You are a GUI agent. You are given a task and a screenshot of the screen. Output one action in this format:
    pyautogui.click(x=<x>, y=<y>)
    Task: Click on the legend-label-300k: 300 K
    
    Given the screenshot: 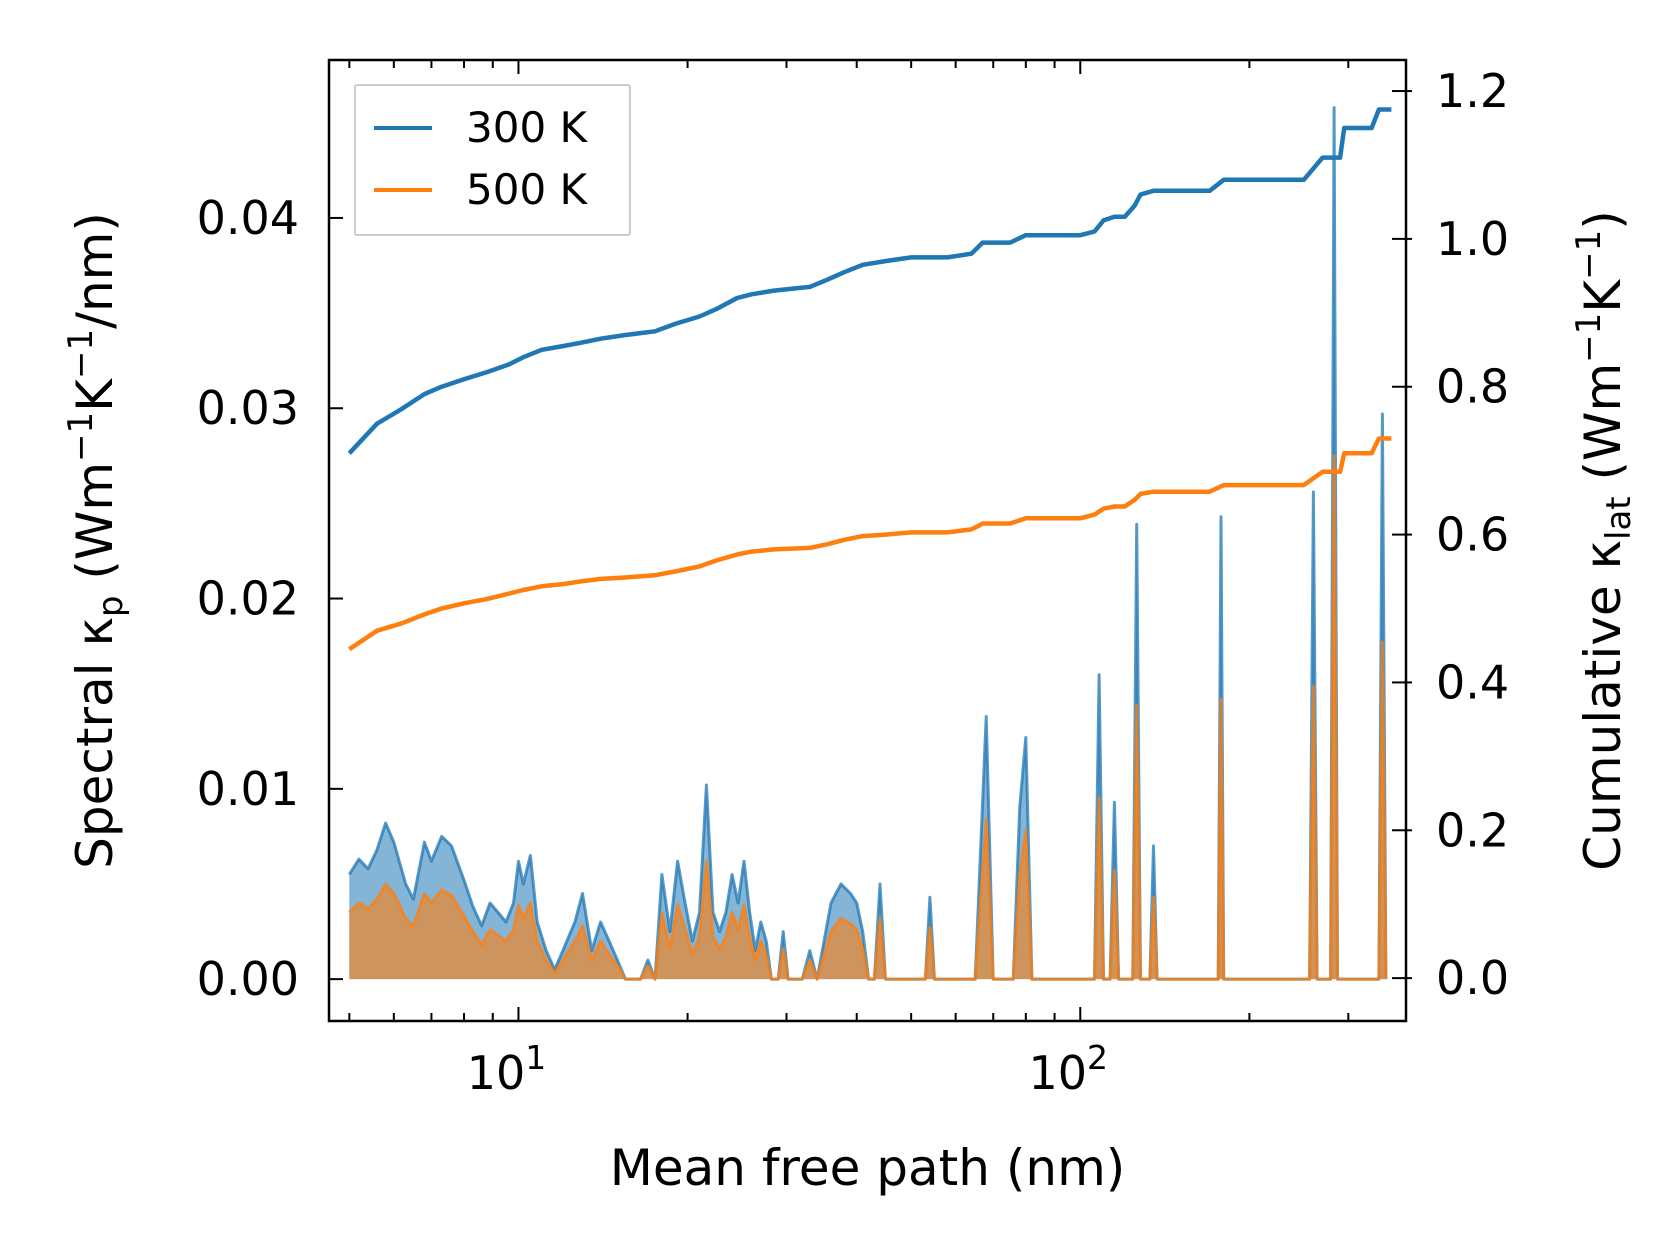 What is the action you would take?
    pyautogui.click(x=527, y=127)
    